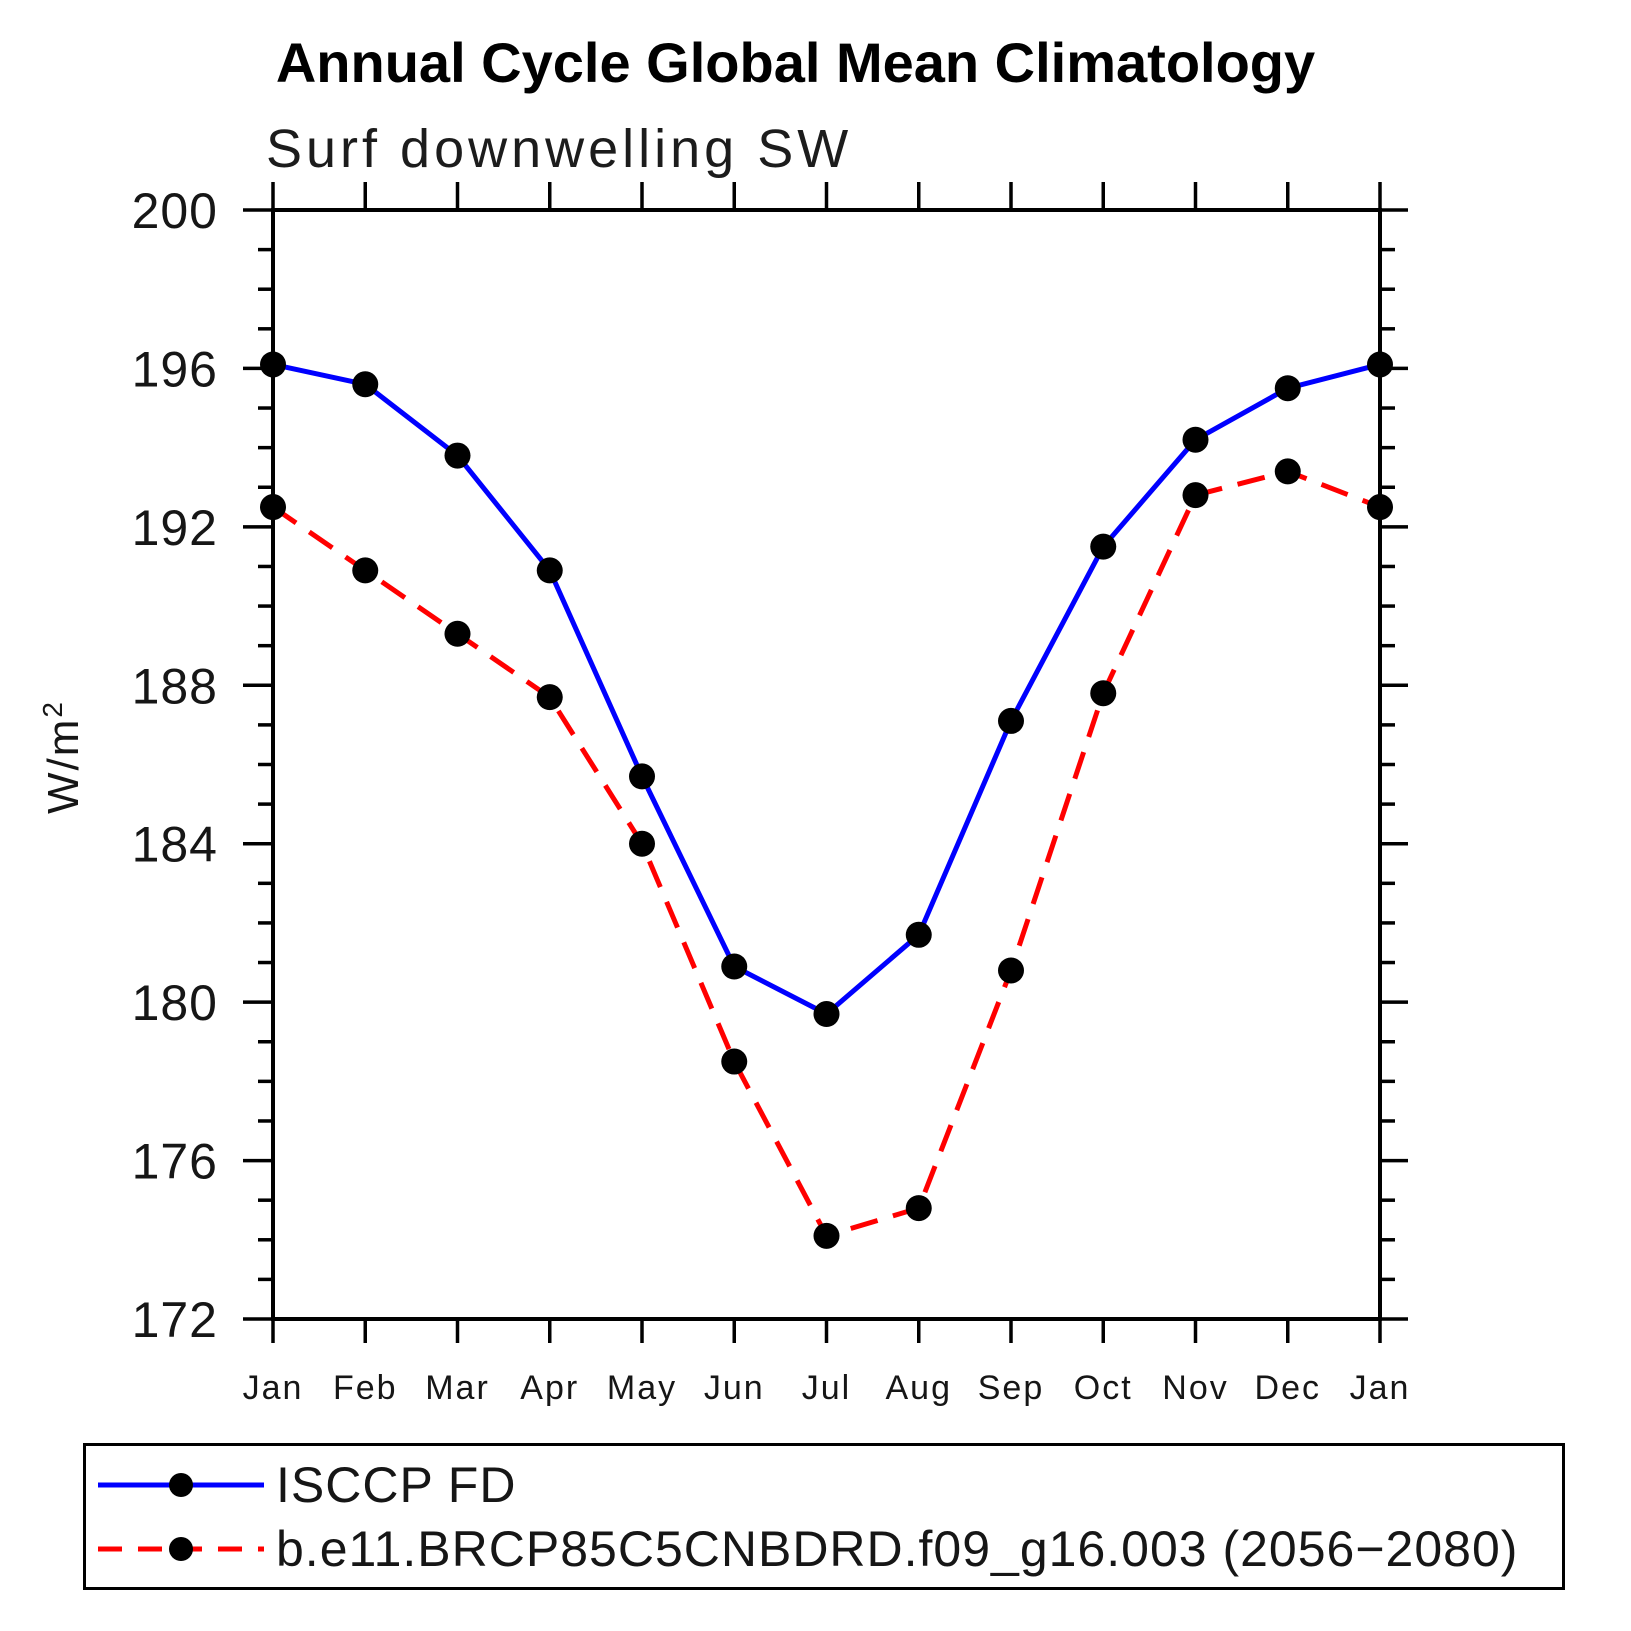 This screenshot has height=1631, width=1631. What do you see at coordinates (175, 1320) in the screenshot?
I see `y-tick-label: 172` at bounding box center [175, 1320].